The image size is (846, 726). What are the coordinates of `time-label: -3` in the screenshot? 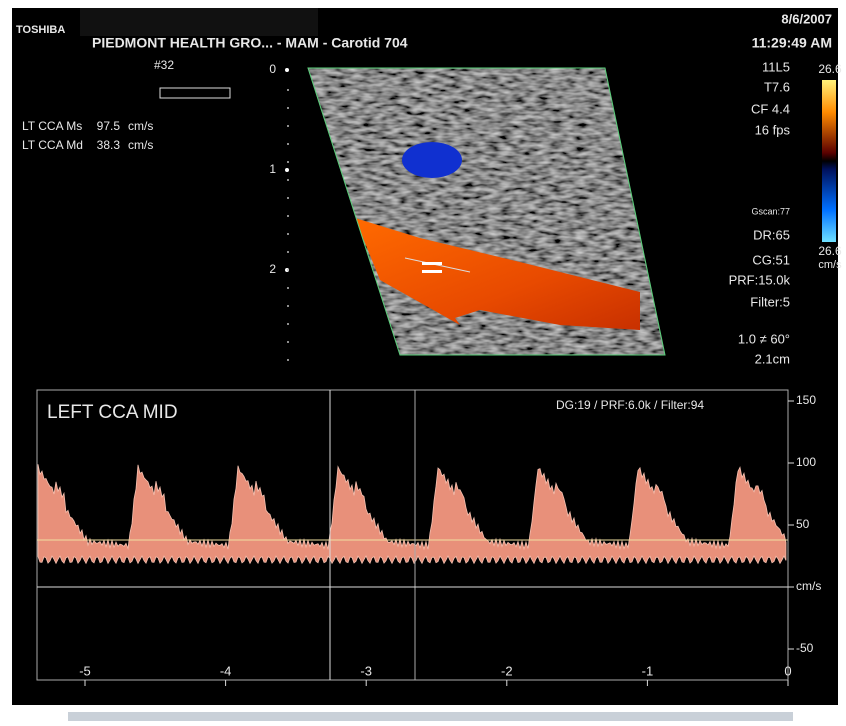 It's located at (366, 670).